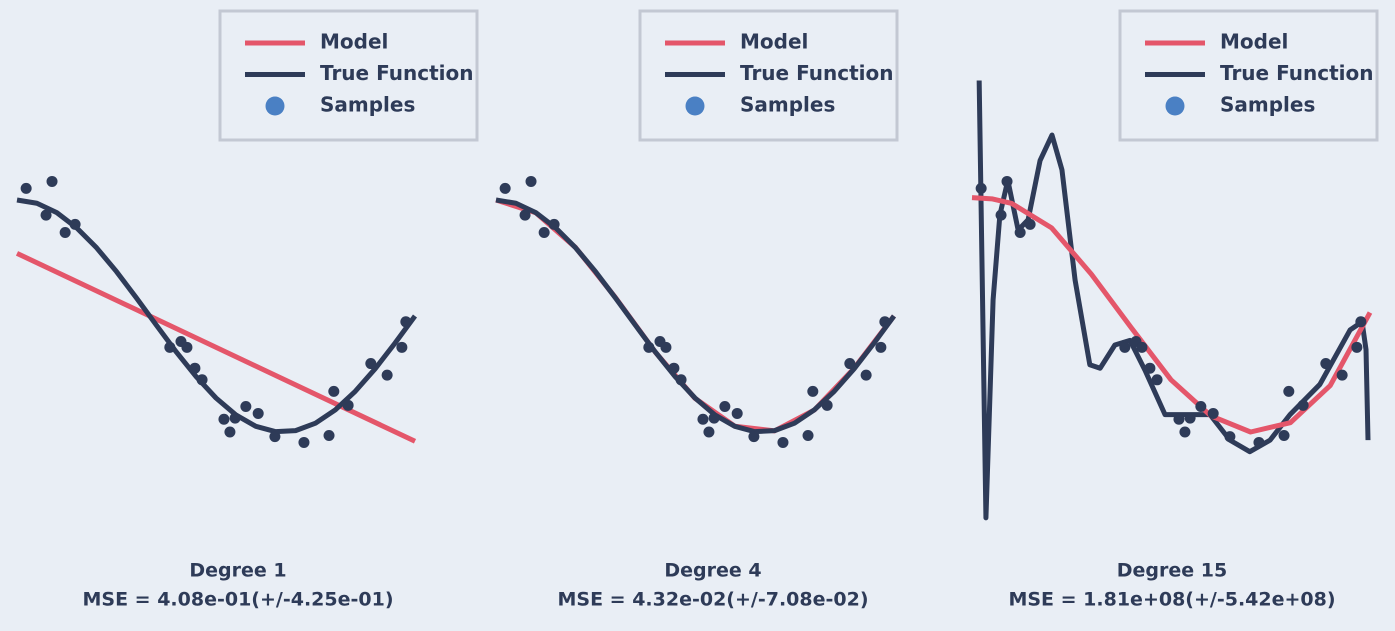 The image size is (1395, 631). Describe the element at coordinates (237, 600) in the screenshot. I see `subplot-subtitle: MSE = 4.08e-01(+/-4.25e-01)` at that location.